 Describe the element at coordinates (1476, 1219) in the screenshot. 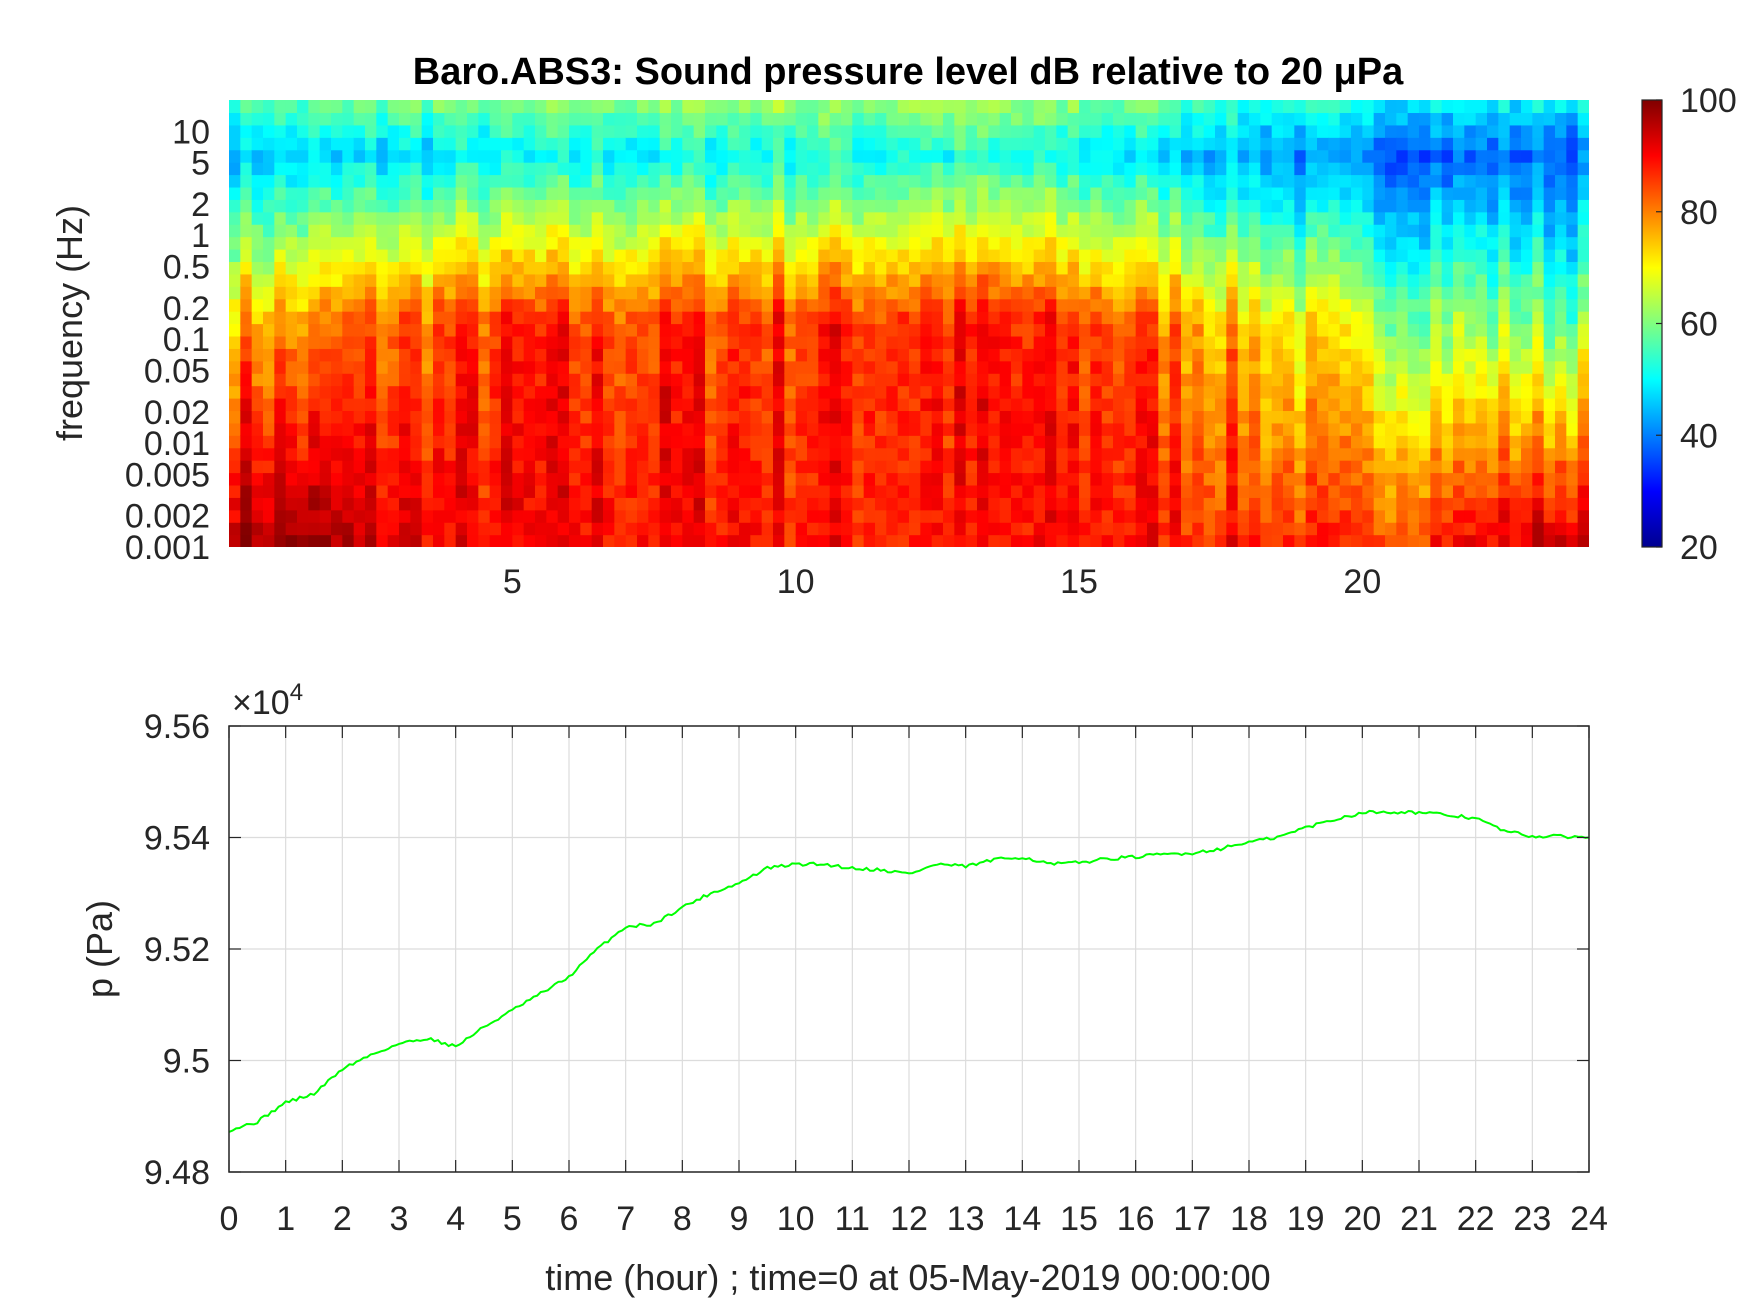

I see `line-x-tick-label: 22` at that location.